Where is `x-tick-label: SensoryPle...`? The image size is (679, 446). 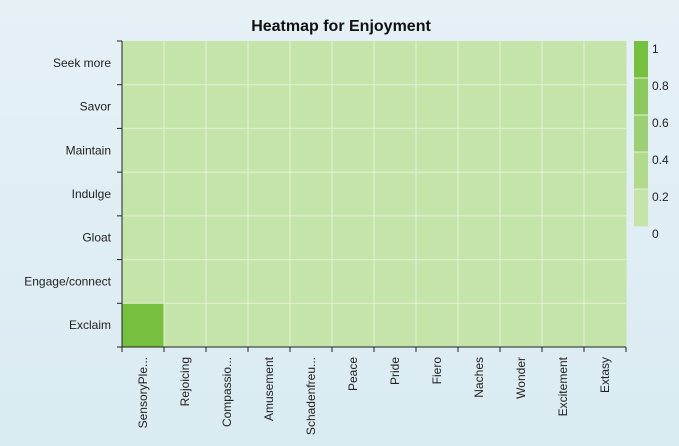 x-tick-label: SensoryPle... is located at coordinates (143, 392).